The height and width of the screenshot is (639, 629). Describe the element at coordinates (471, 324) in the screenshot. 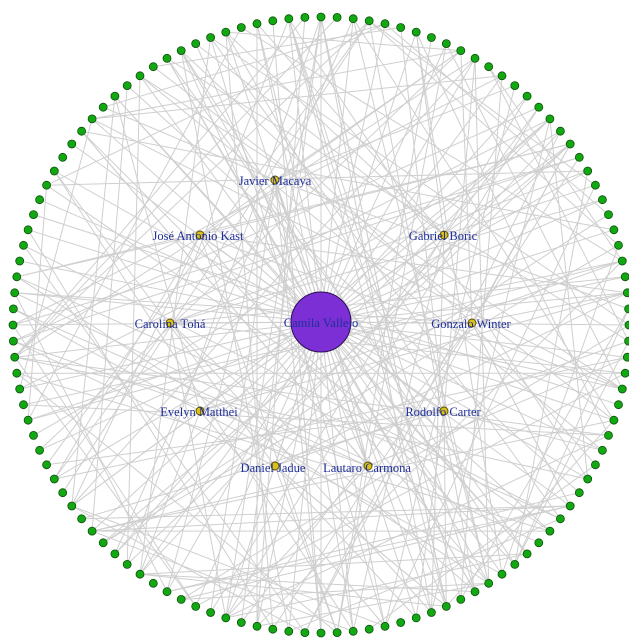

I see `label-gonzalo-winter: Gonzalo Winter` at that location.